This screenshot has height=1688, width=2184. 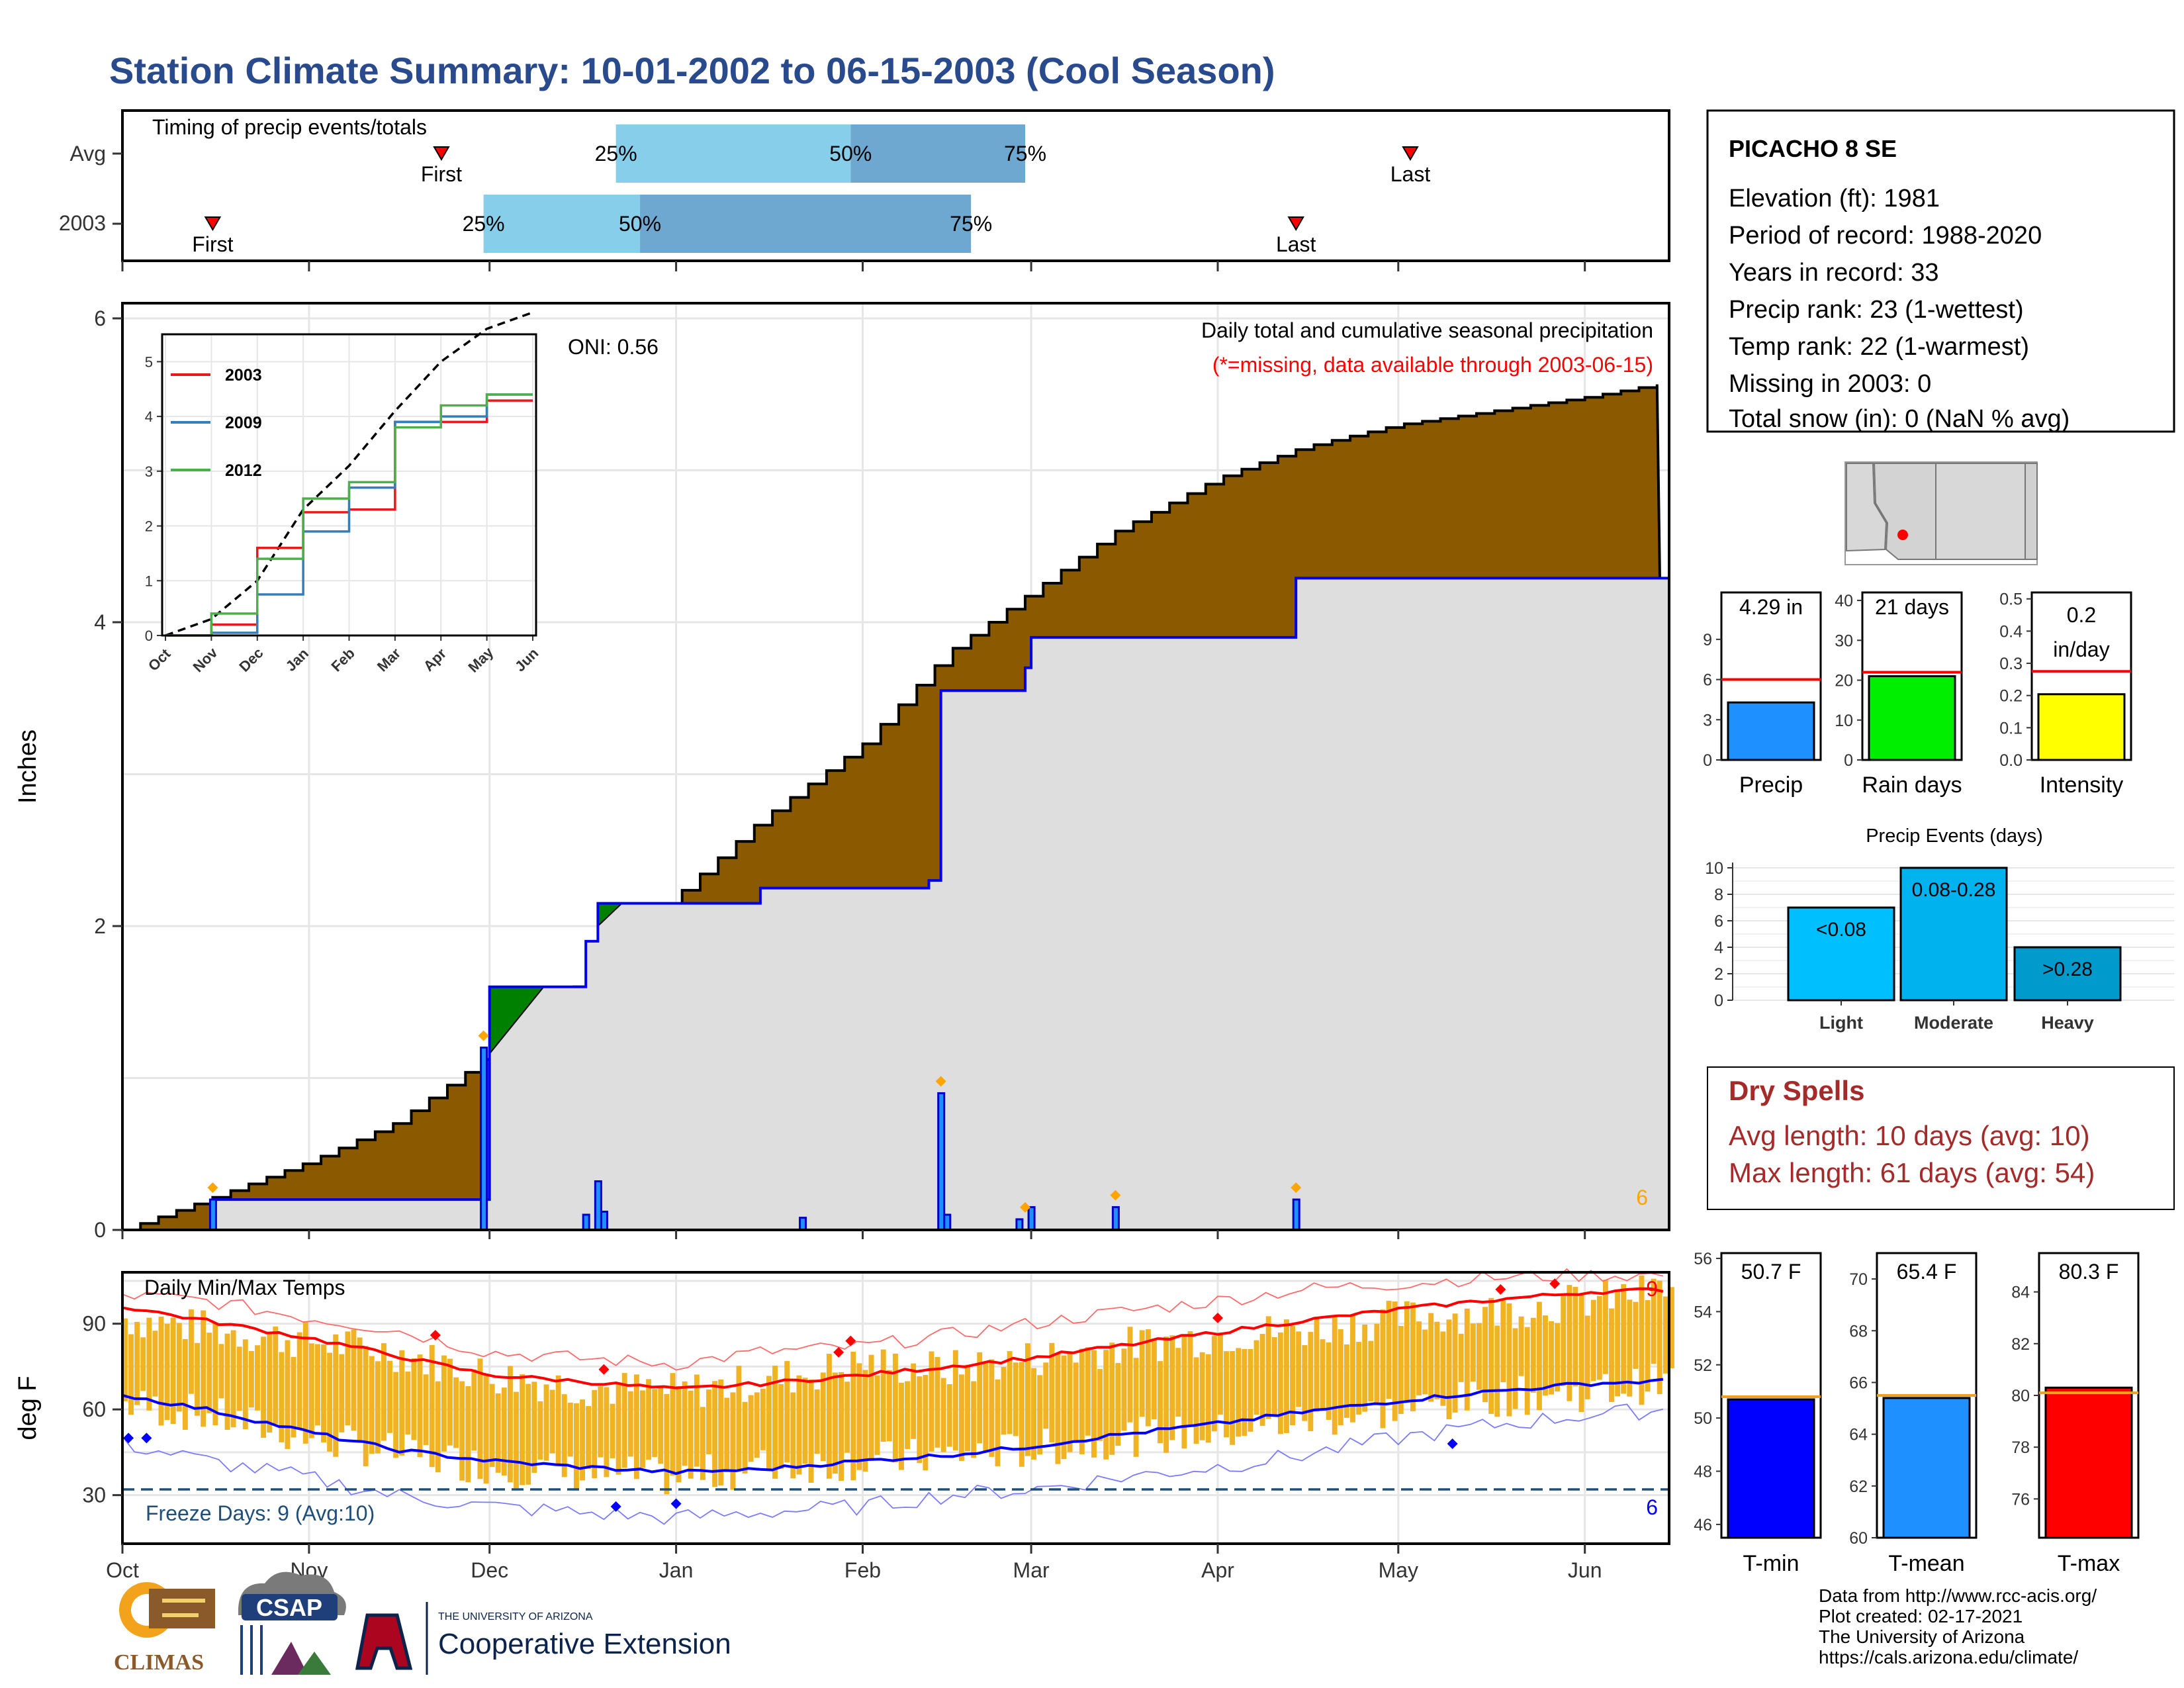 I want to click on mini-bar-tick-label: 0.1, so click(x=2011, y=728).